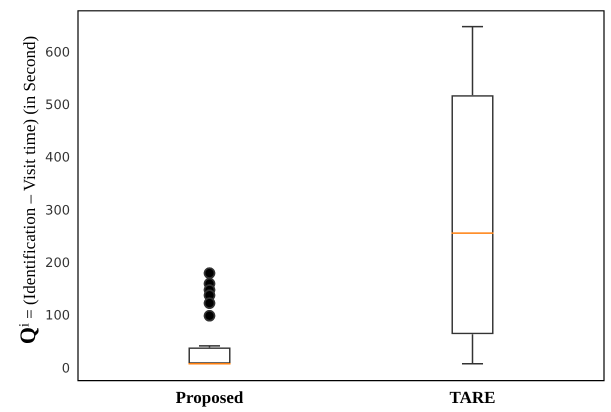 This screenshot has width=611, height=412. Describe the element at coordinates (57, 316) in the screenshot. I see `y-tick-label: 100` at that location.